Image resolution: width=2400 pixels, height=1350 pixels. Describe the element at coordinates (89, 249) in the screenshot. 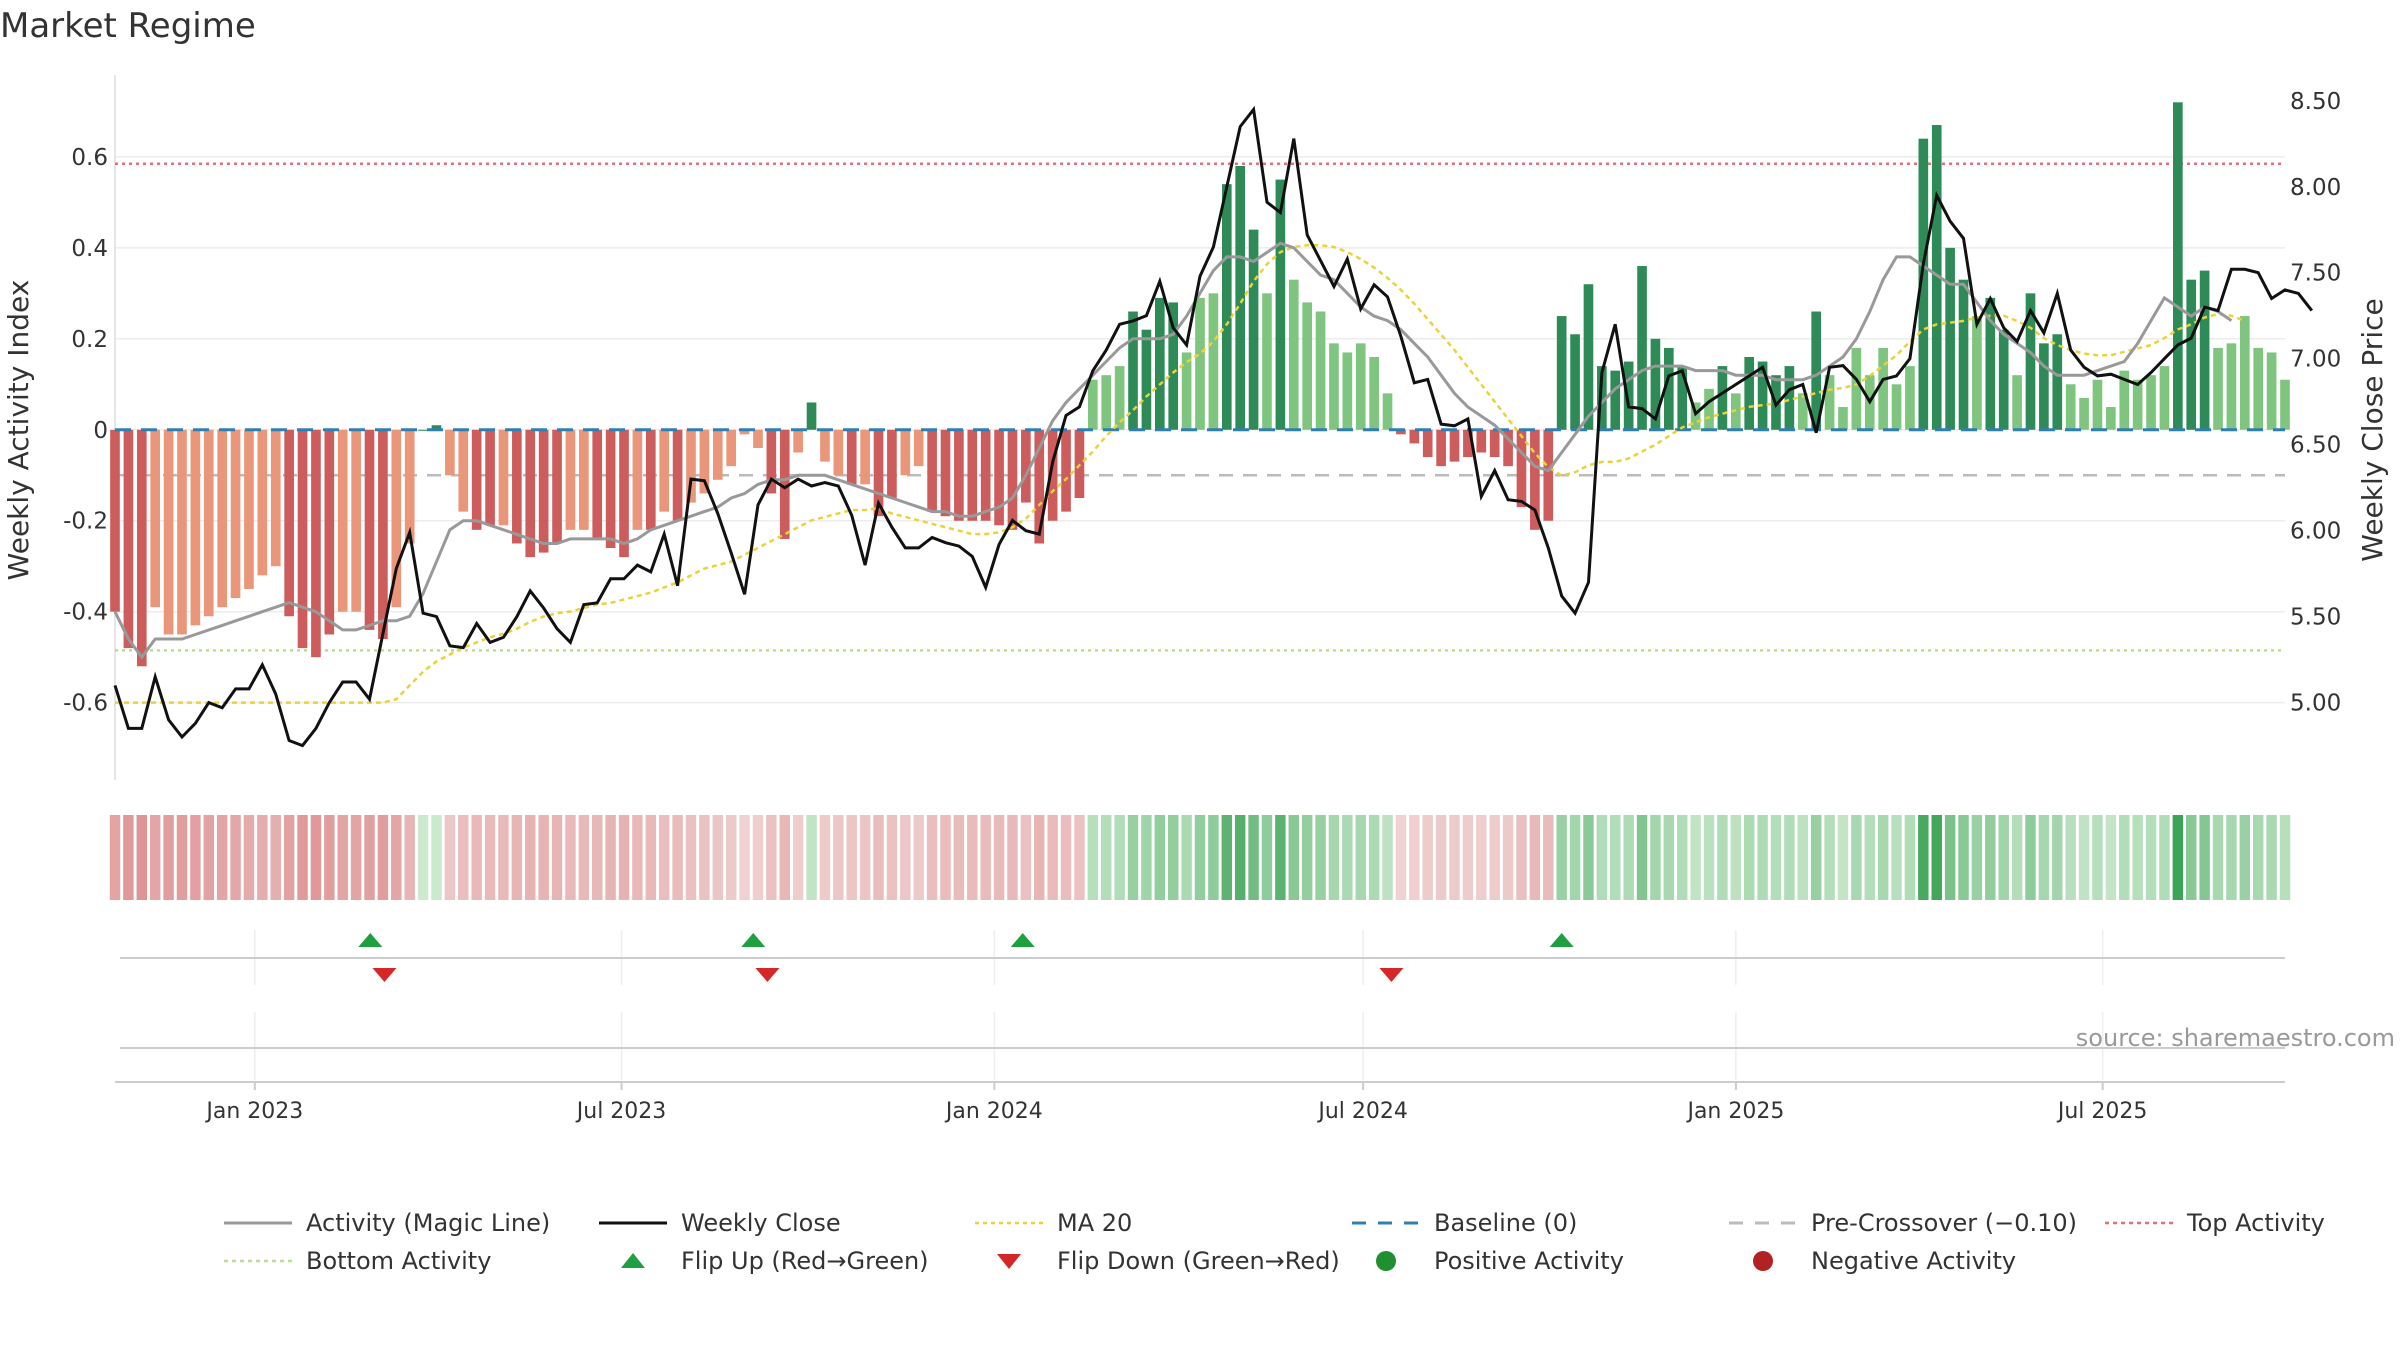

I see `y-tick-label: 0.4` at that location.